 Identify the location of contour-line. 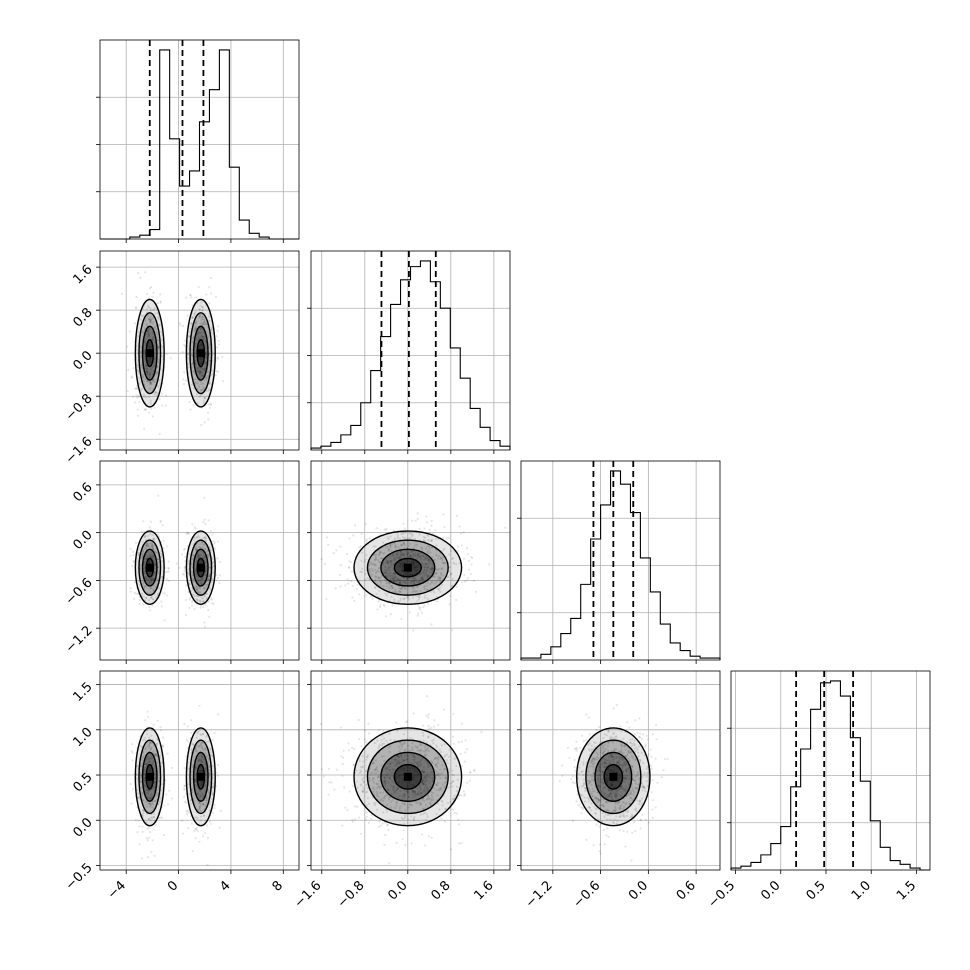
(149, 353).